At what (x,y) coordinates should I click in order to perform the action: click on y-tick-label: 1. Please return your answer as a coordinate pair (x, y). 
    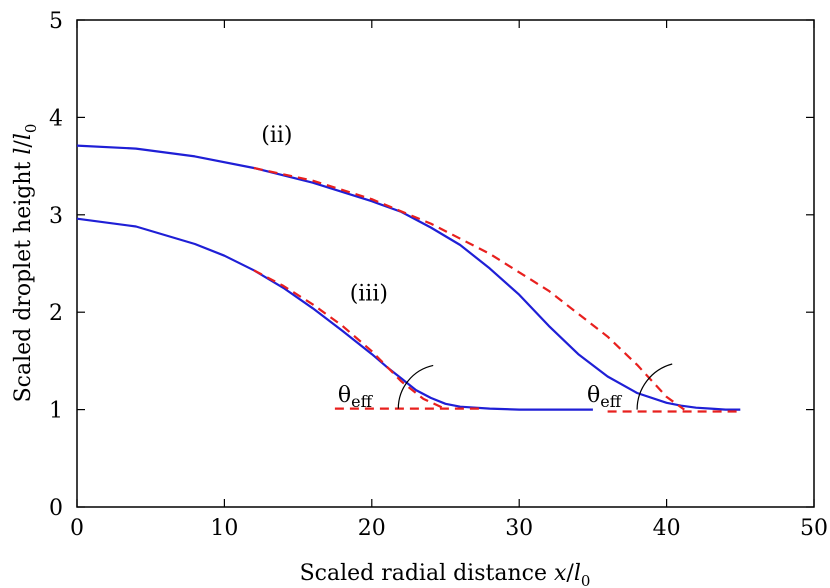
    Looking at the image, I should click on (56, 411).